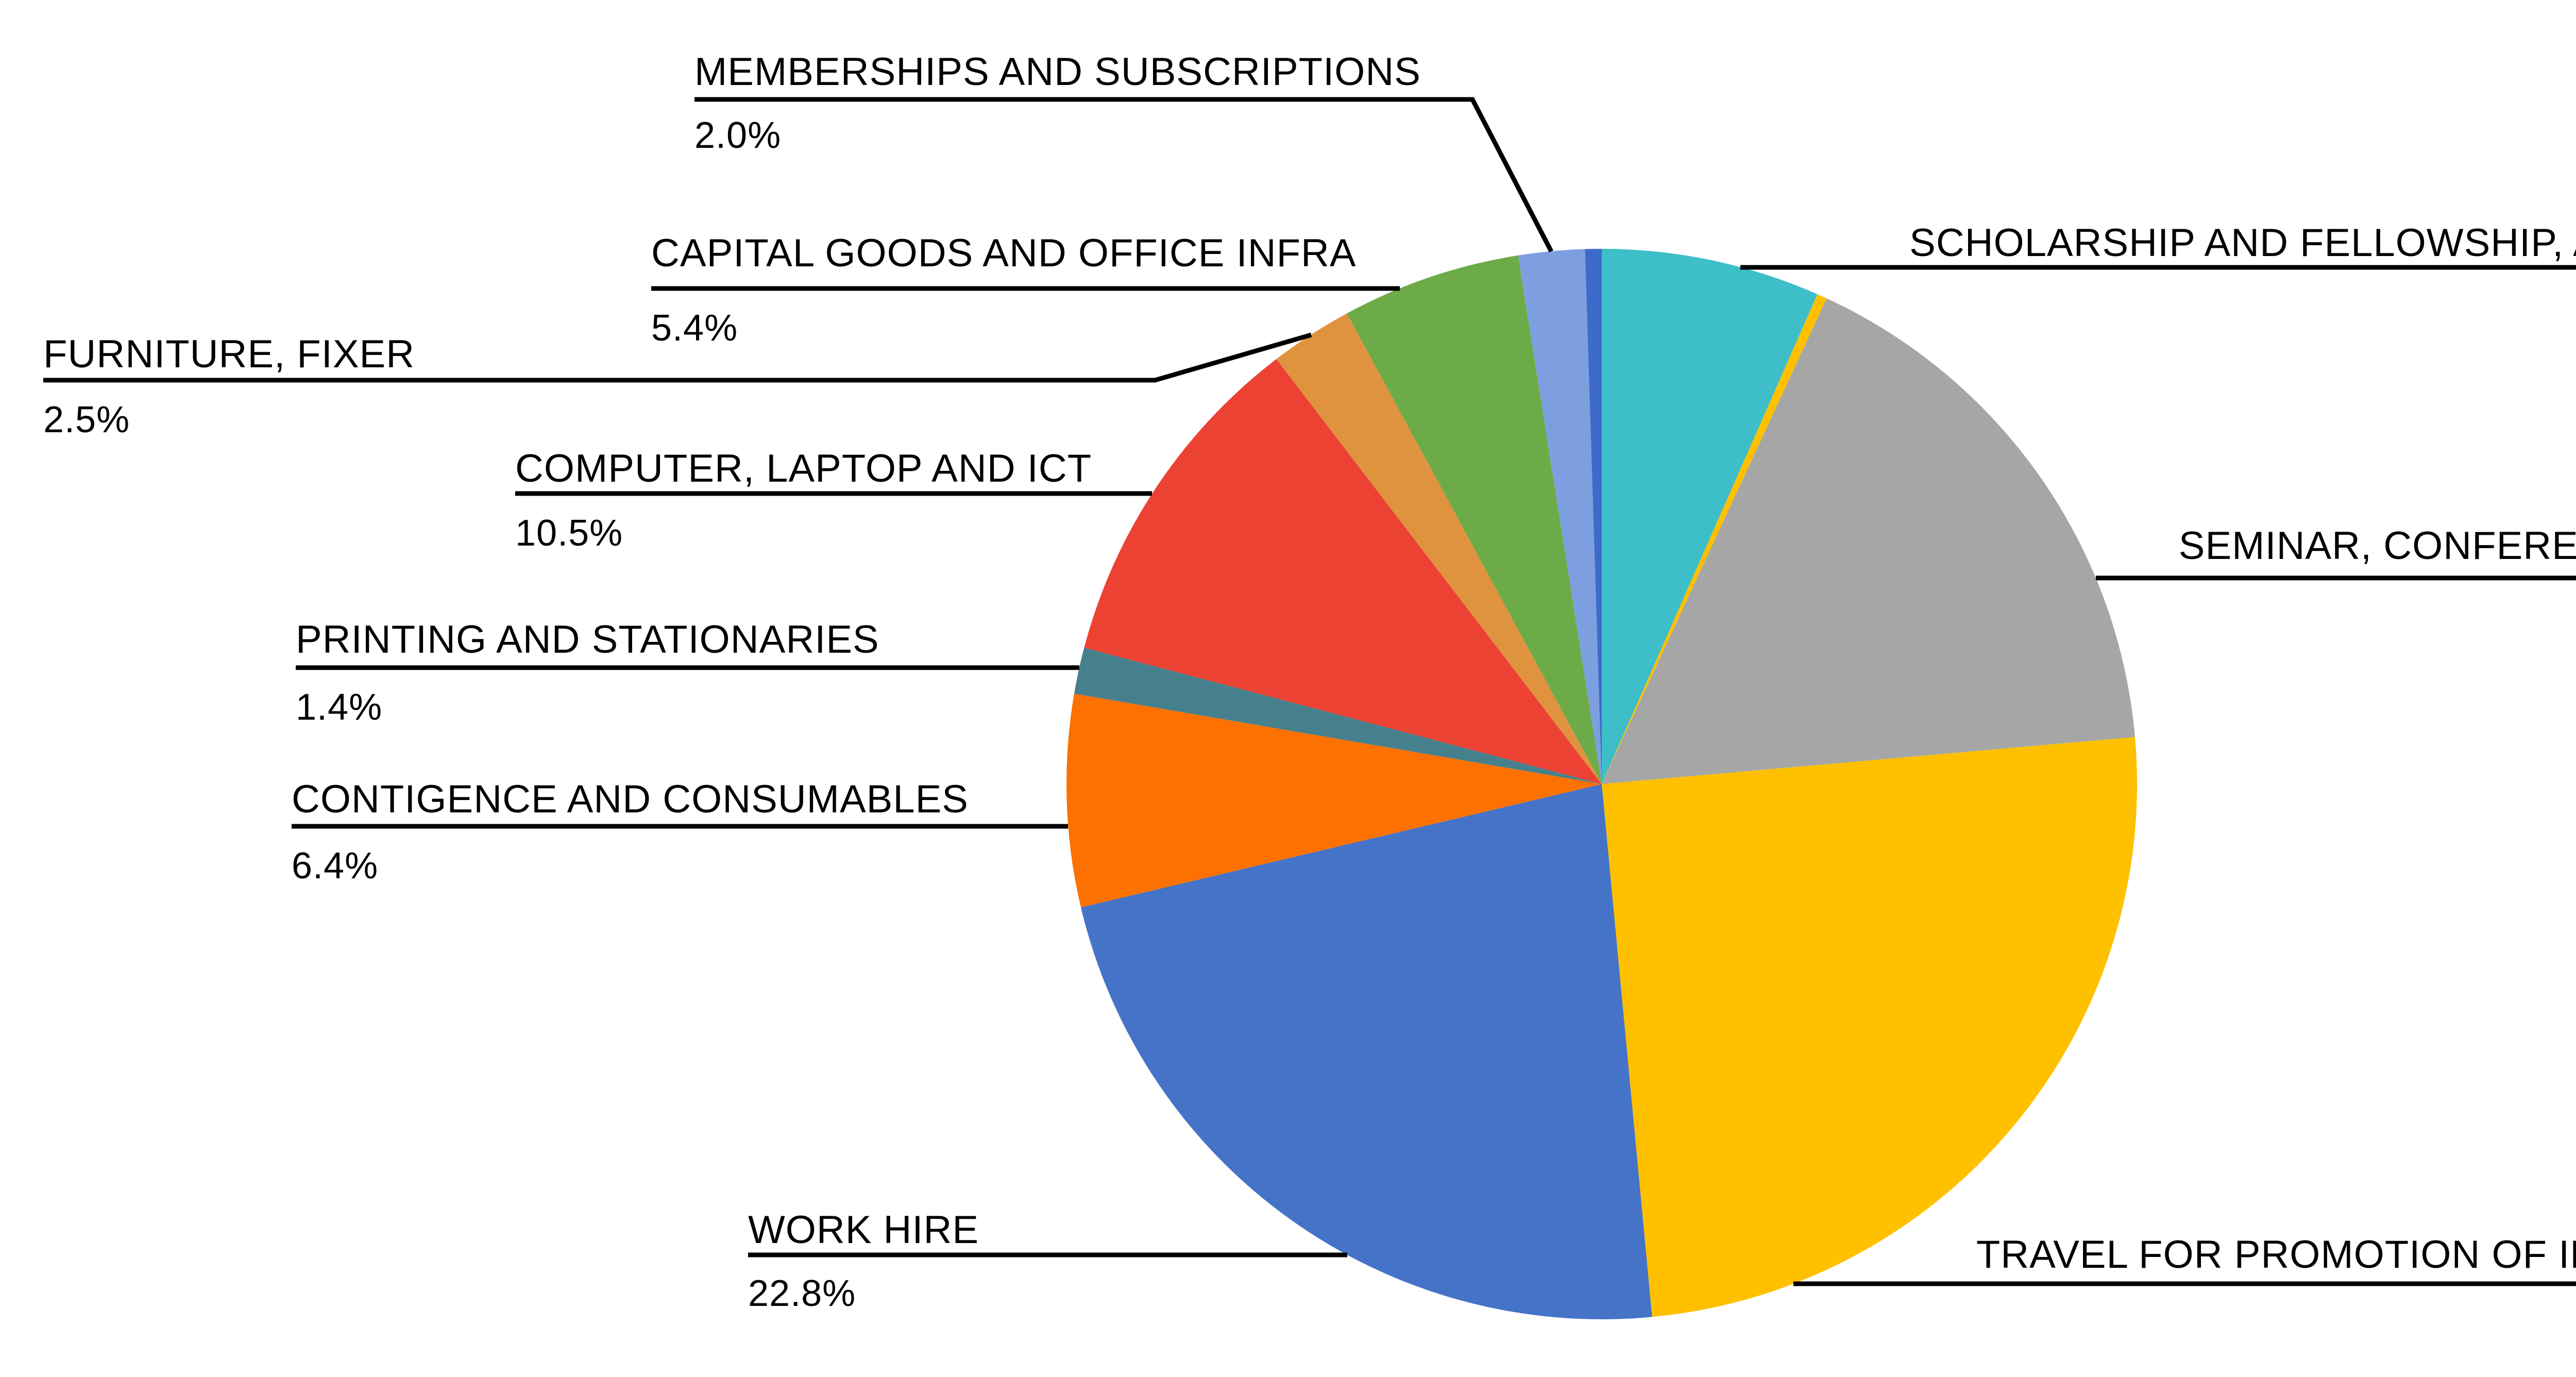 The width and height of the screenshot is (2576, 1377). Describe the element at coordinates (1870, 1027) in the screenshot. I see `pie-slice-travel` at that location.